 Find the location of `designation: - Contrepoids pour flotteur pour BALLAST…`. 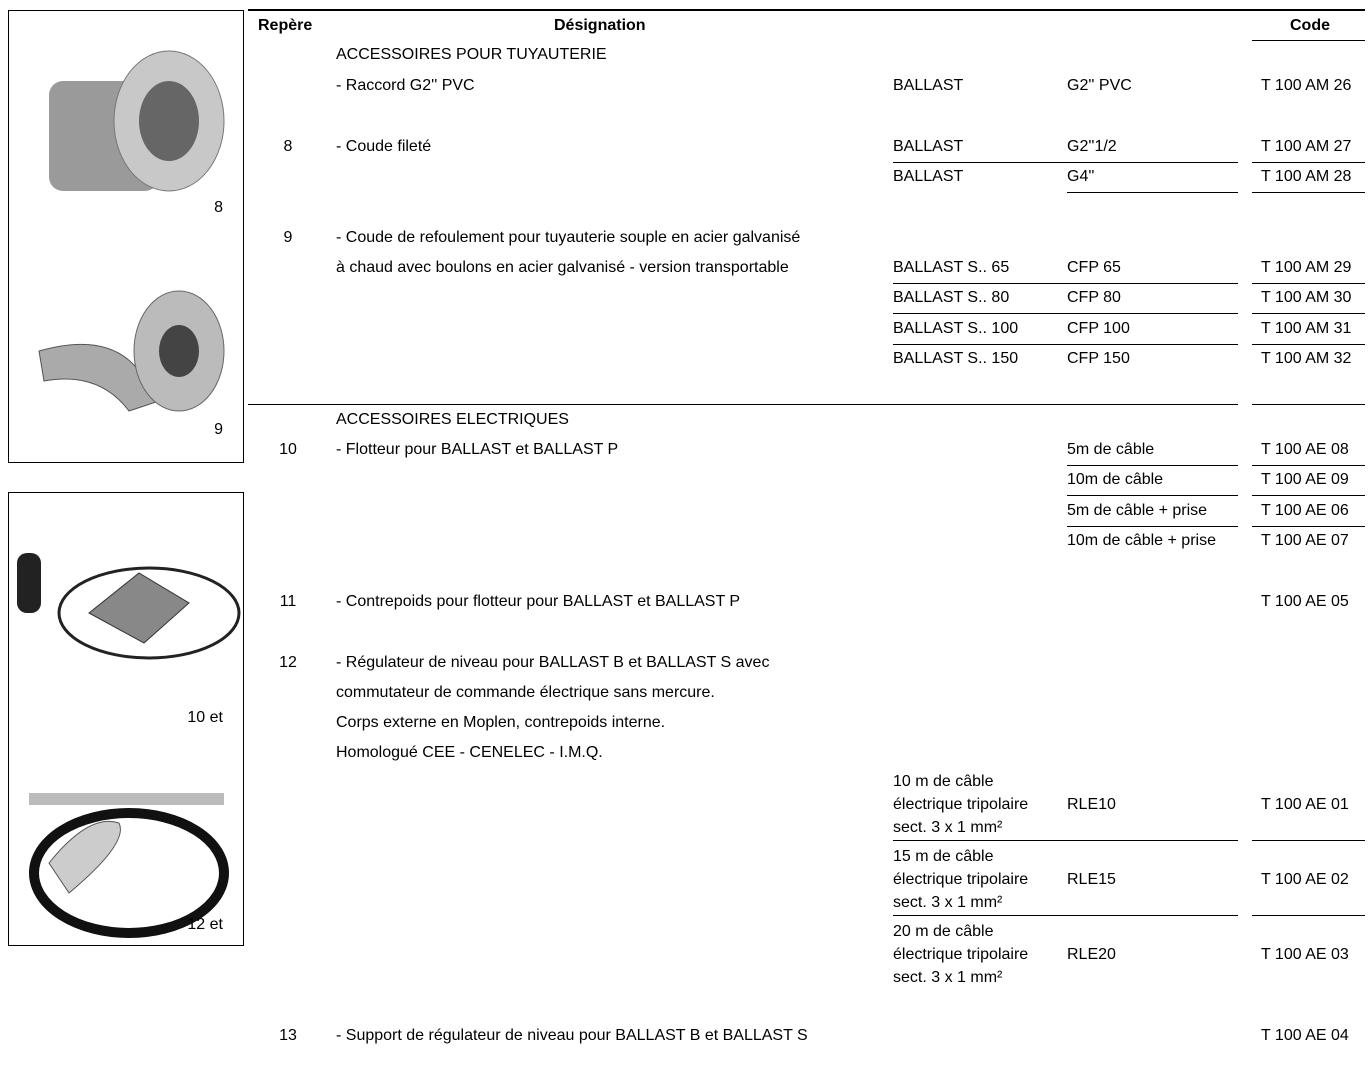

designation: - Contrepoids pour flotteur pour BALLAST… is located at coordinates (538, 601).